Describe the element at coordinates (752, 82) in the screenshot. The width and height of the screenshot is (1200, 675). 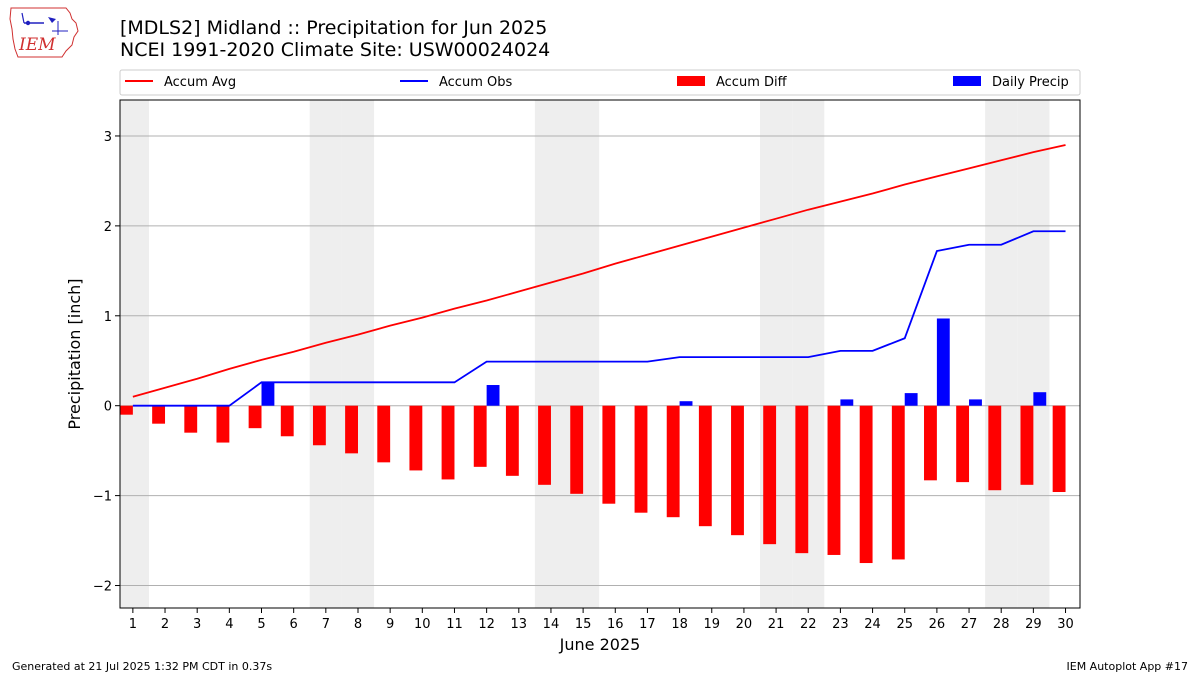
I see `legend-label: Accum Diff` at that location.